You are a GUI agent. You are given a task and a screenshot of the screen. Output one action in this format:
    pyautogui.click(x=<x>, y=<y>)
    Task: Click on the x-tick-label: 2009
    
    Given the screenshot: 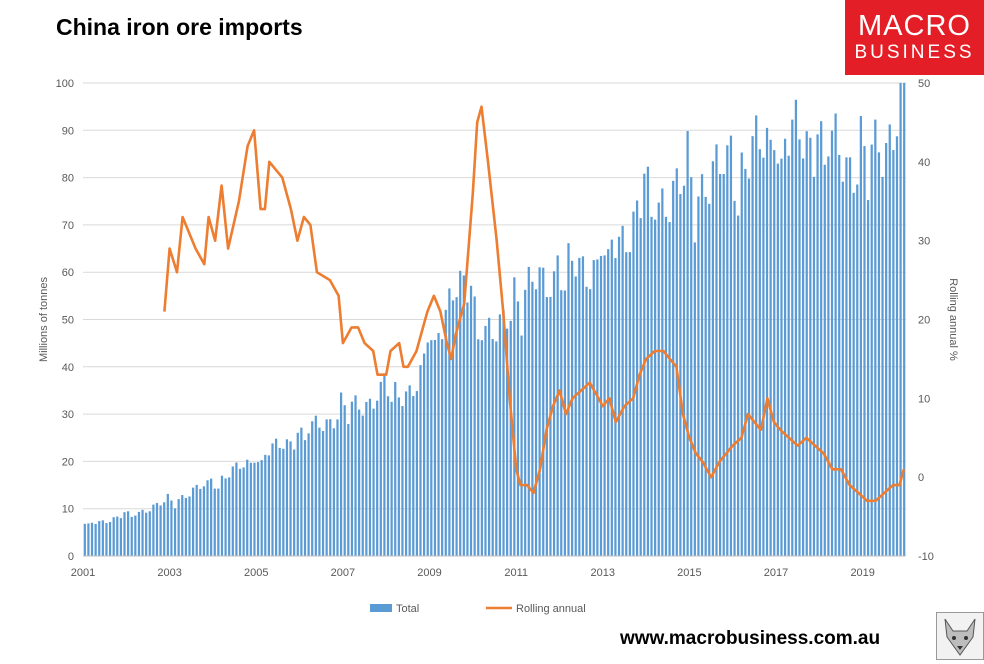 What is the action you would take?
    pyautogui.click(x=429, y=573)
    